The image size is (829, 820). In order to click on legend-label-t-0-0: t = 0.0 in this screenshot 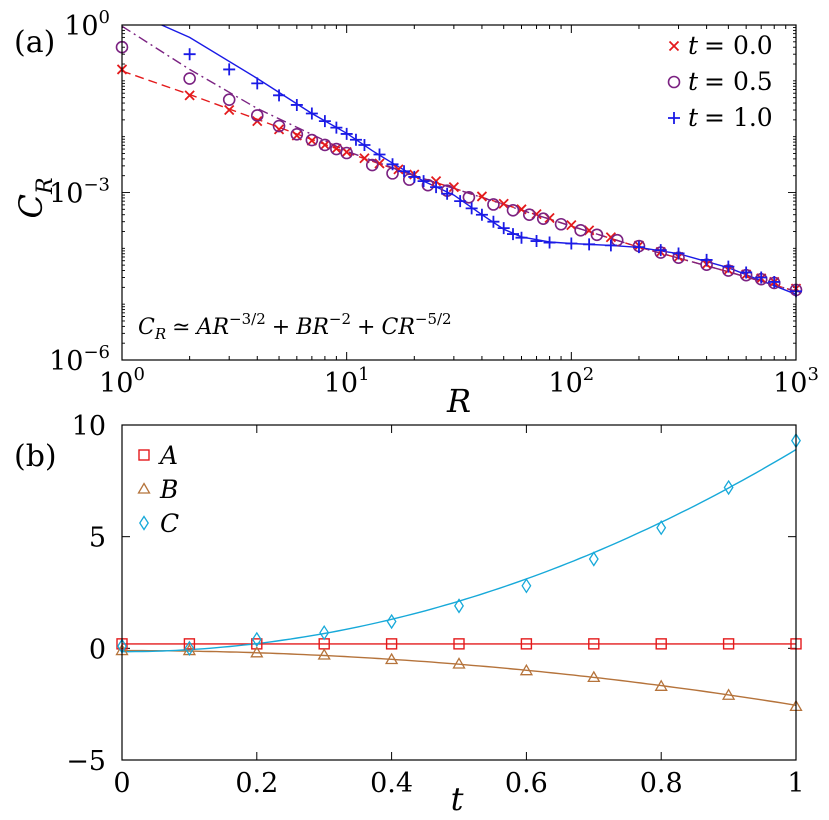, I will do `click(730, 45)`.